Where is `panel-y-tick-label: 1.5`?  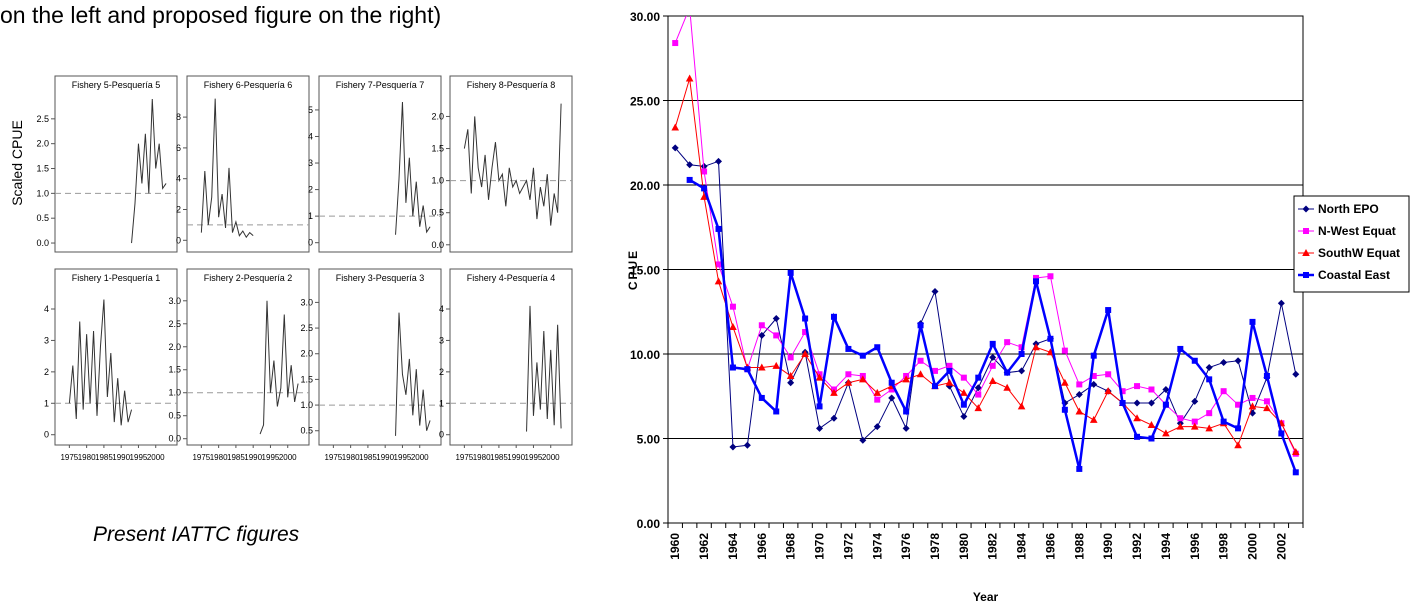
panel-y-tick-label: 1.5 is located at coordinates (174, 370).